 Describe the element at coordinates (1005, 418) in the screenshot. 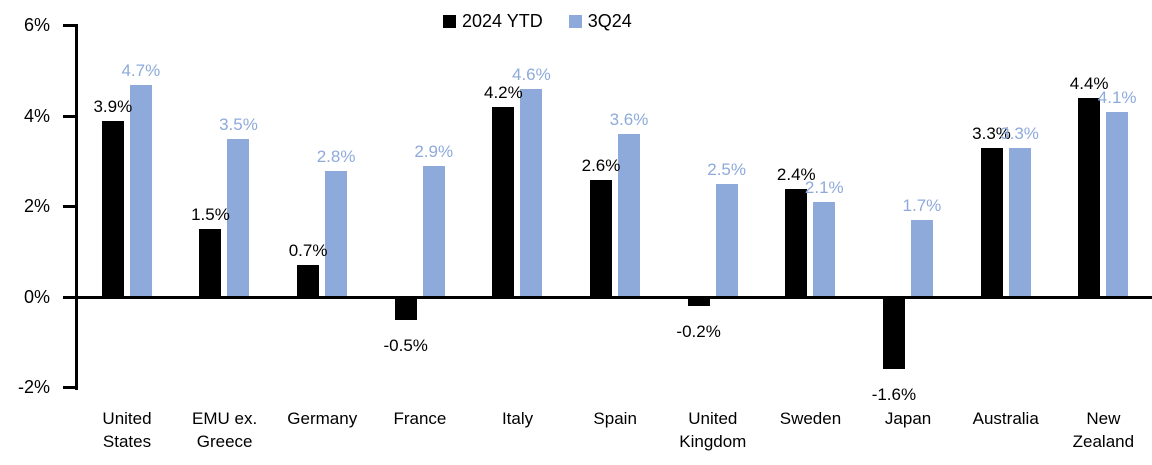

I see `category-label: Australia` at that location.